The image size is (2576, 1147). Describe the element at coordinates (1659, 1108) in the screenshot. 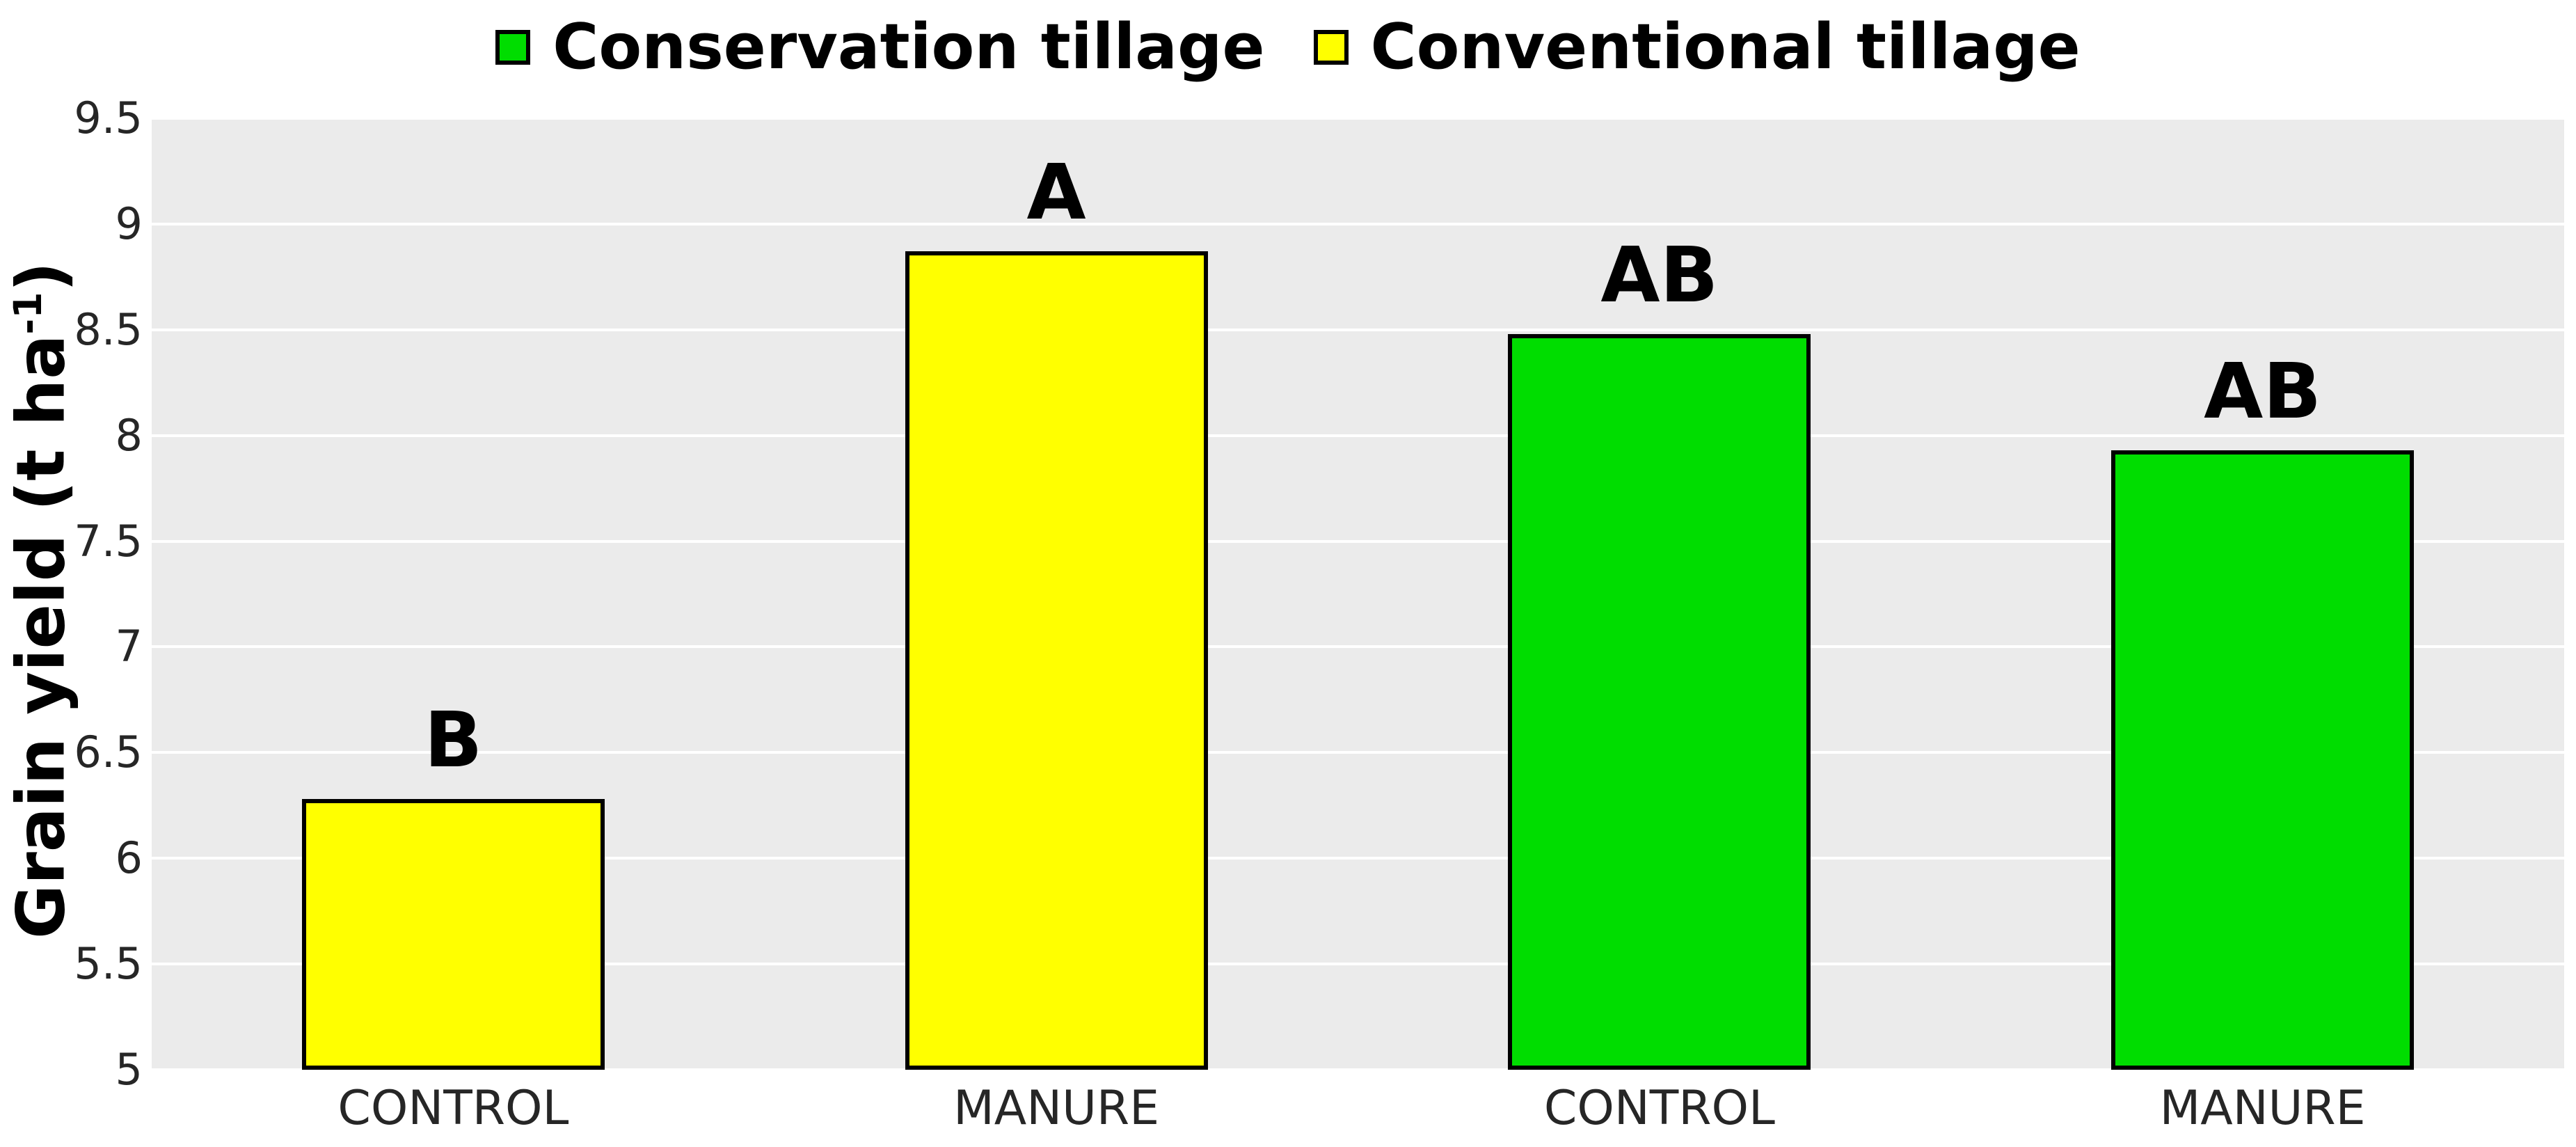

I see `x-tick-label-control-2: CONTROL` at that location.